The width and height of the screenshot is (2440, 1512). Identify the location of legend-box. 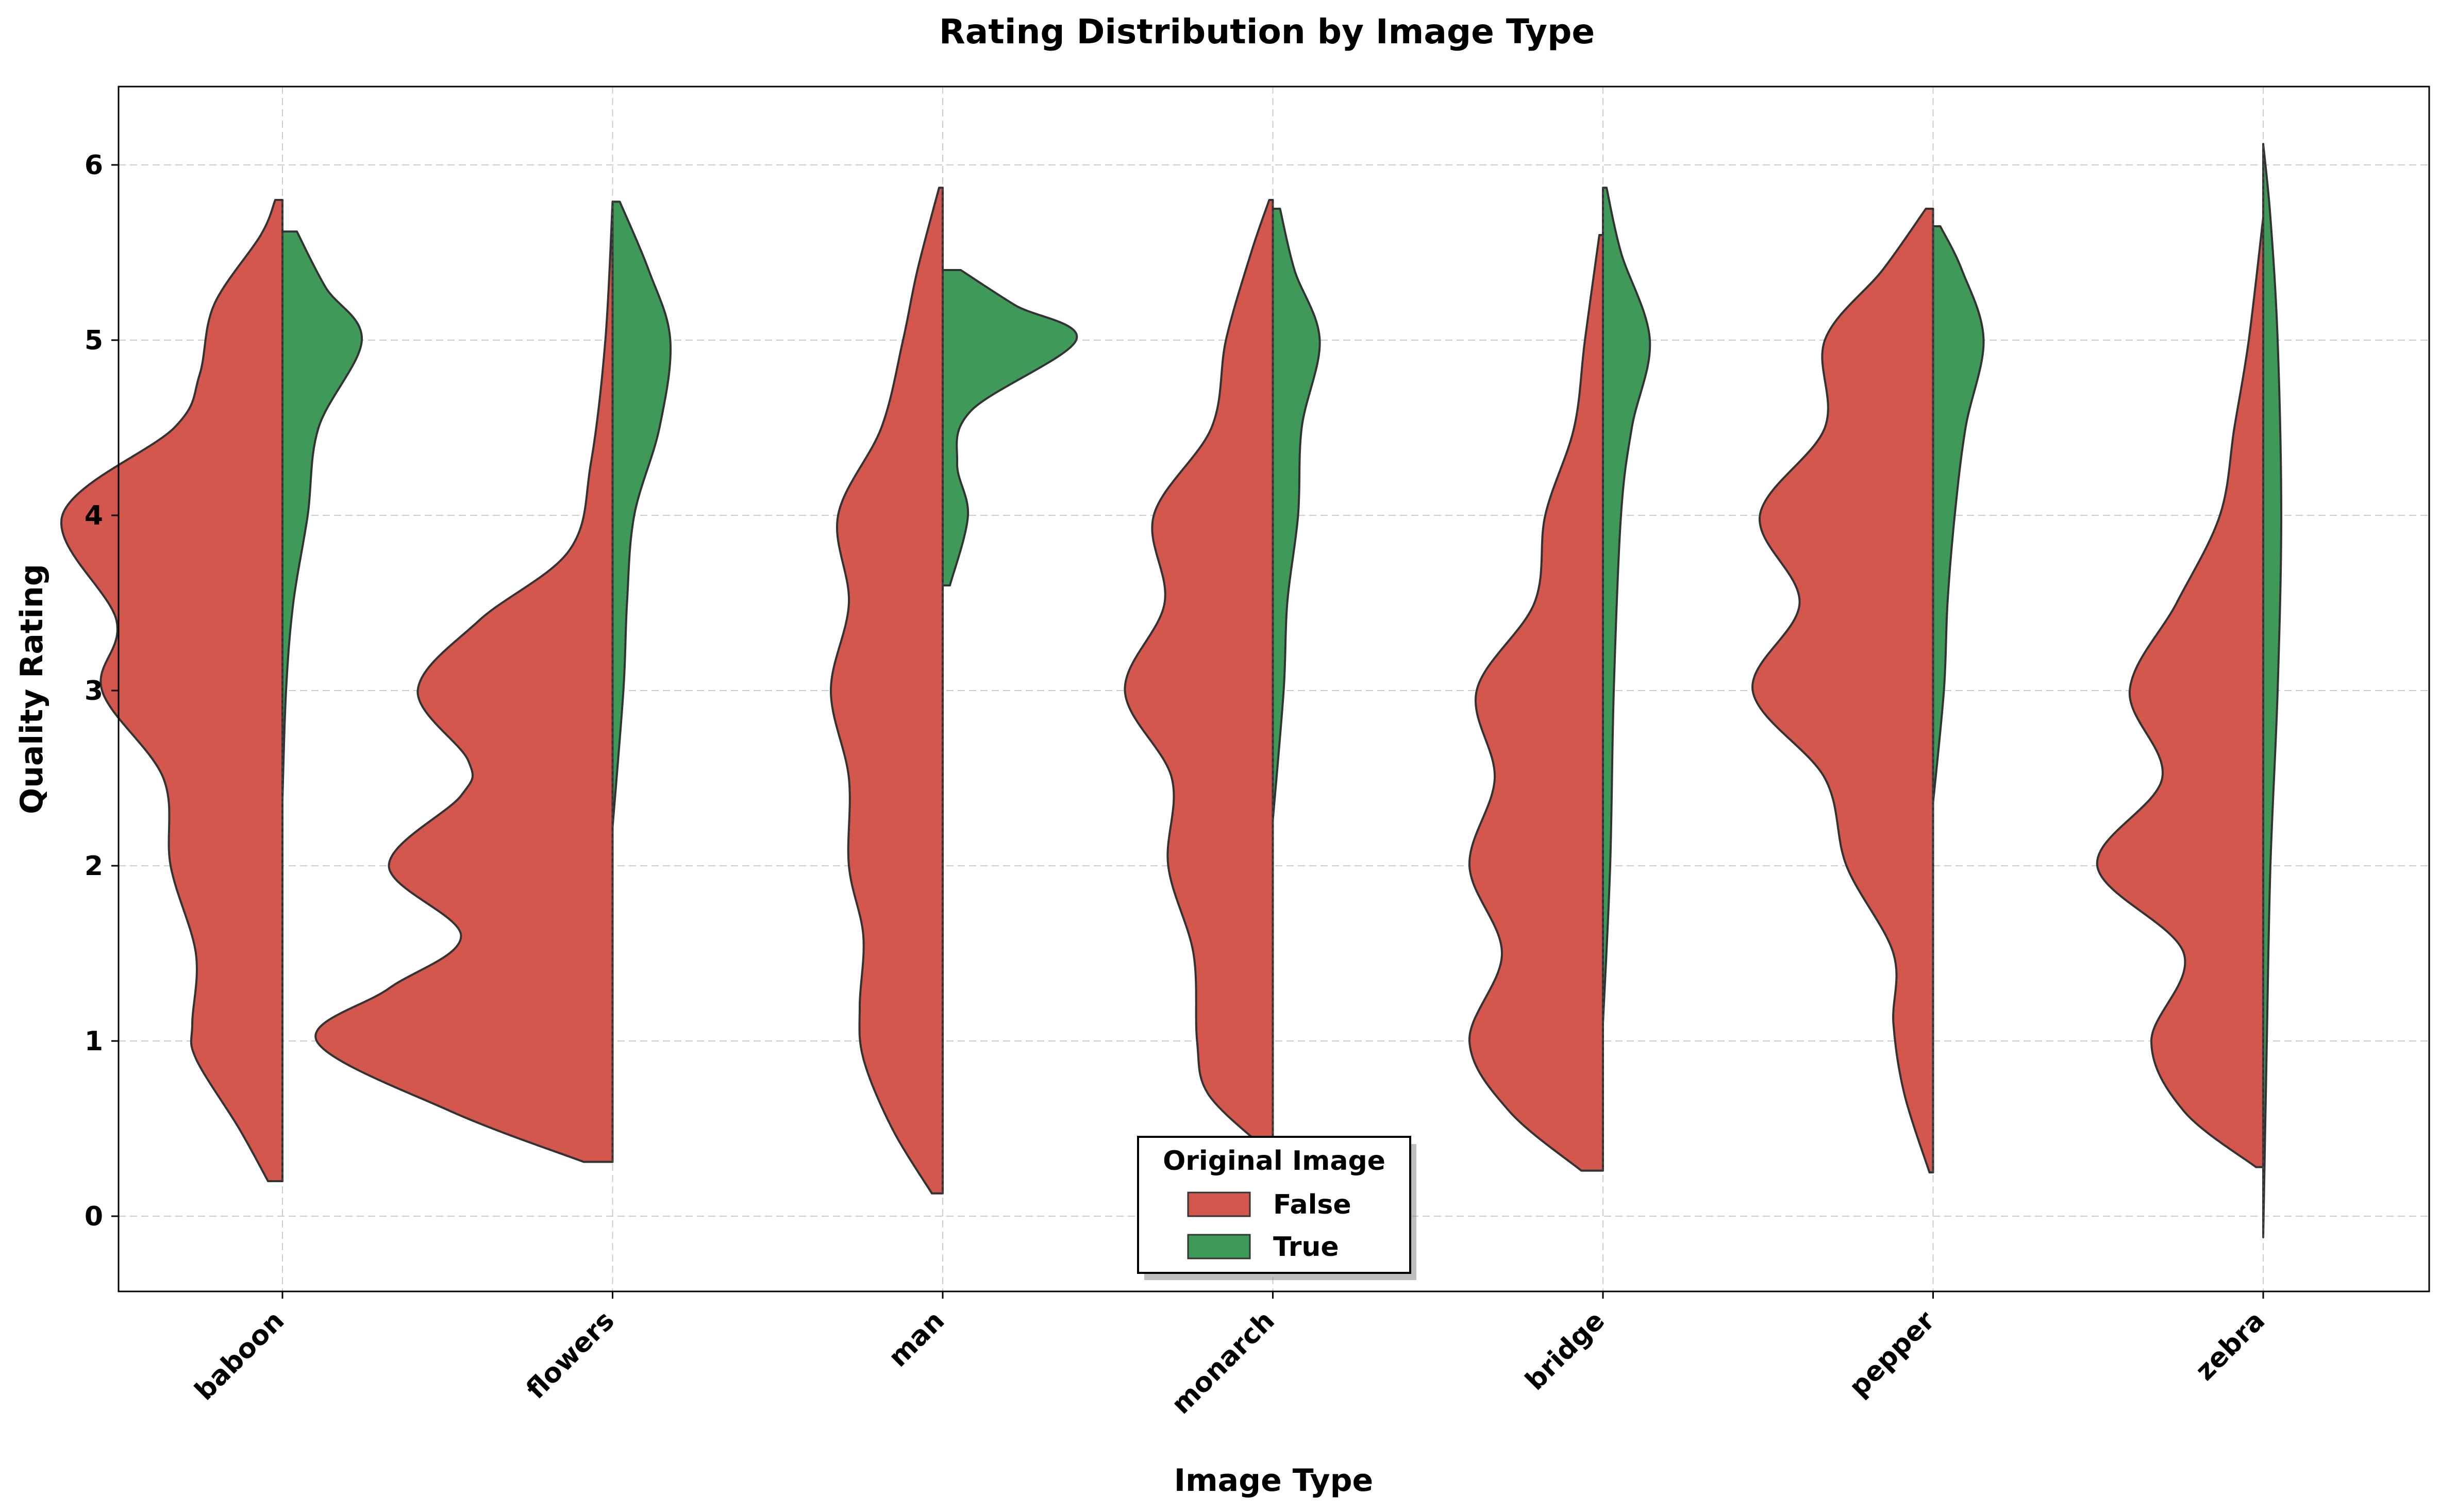
(1274, 1205).